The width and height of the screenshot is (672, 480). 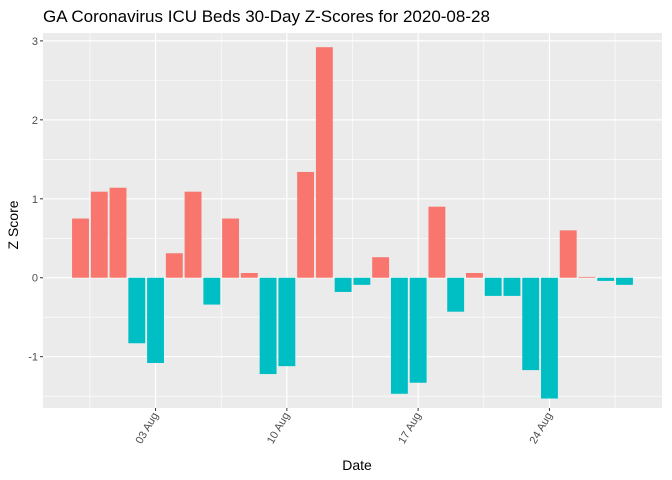 I want to click on y-tick-label: 0, so click(x=35, y=279).